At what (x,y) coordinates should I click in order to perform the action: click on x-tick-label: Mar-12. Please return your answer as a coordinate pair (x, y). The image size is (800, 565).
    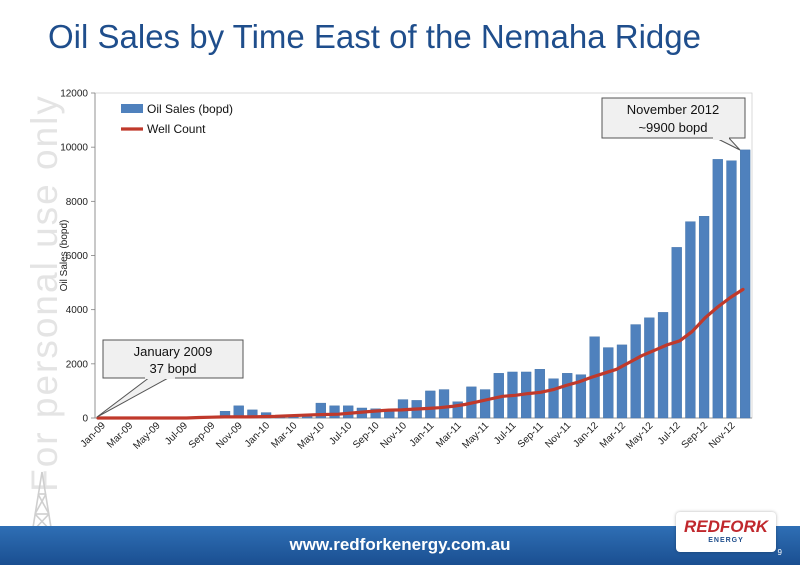
    Looking at the image, I should click on (613, 435).